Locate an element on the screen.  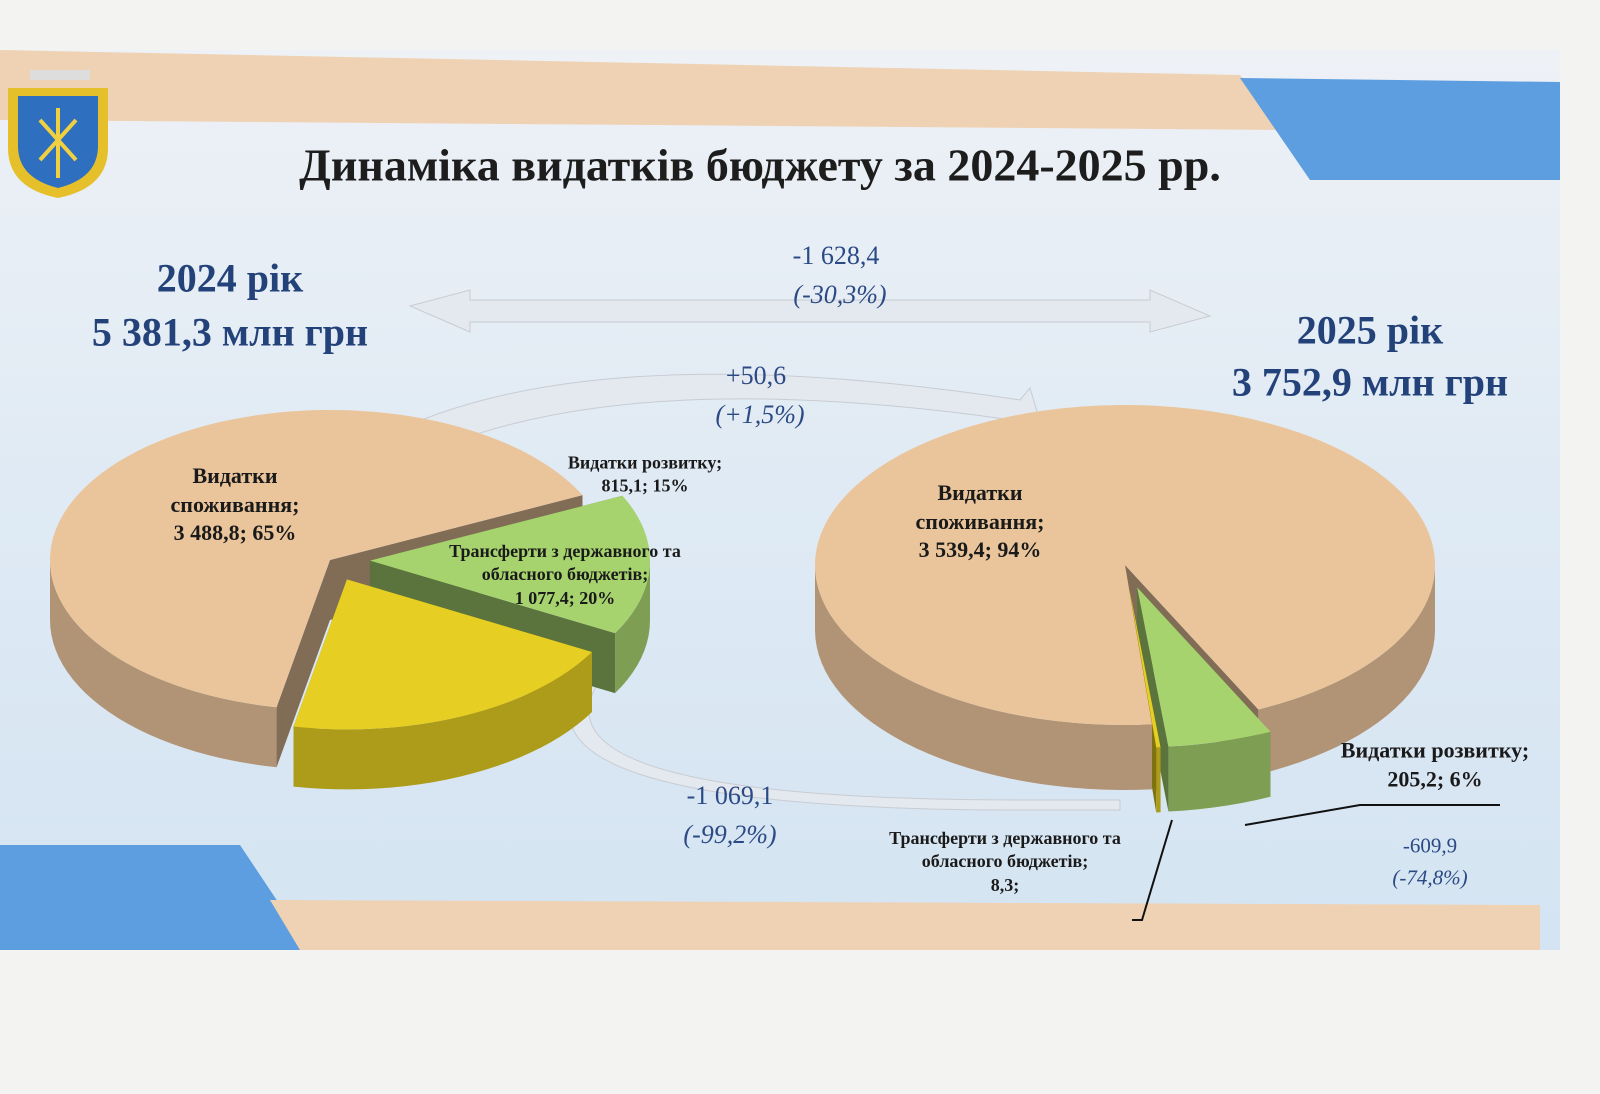
top-band is located at coordinates (645, 90).